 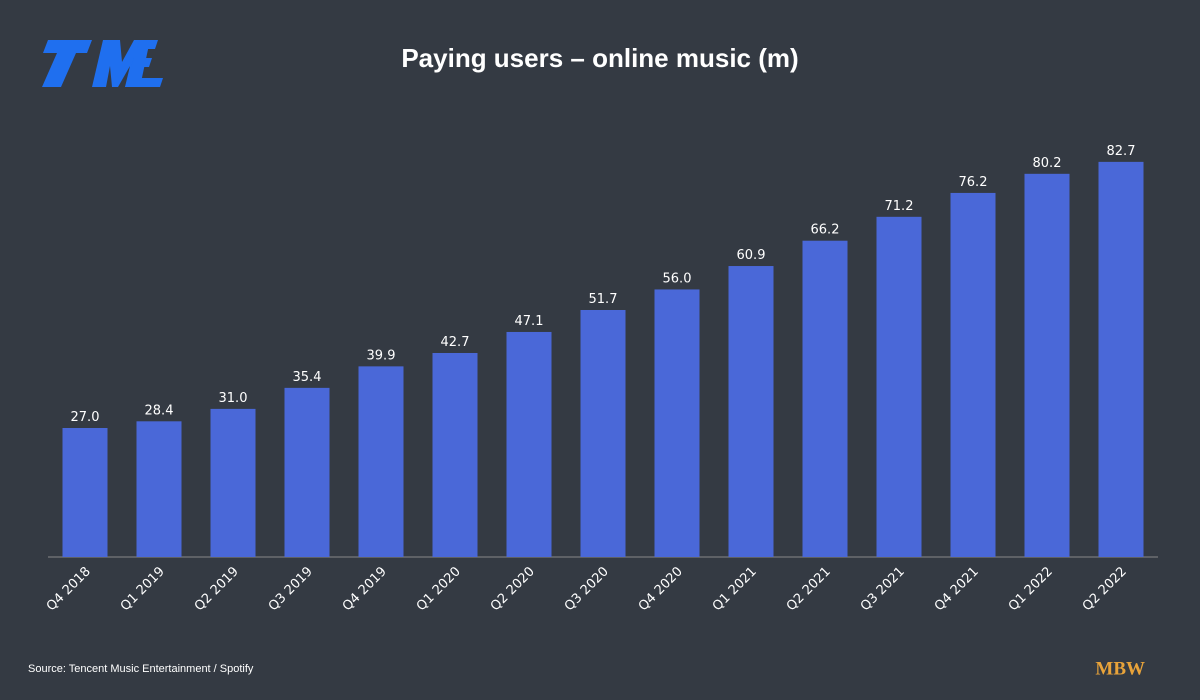 I want to click on value-label: 27.0, so click(x=85, y=417).